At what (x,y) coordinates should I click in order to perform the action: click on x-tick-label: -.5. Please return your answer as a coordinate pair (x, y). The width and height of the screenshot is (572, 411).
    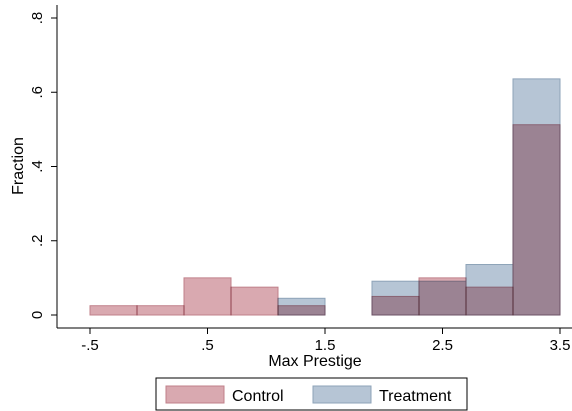
    Looking at the image, I should click on (90, 345).